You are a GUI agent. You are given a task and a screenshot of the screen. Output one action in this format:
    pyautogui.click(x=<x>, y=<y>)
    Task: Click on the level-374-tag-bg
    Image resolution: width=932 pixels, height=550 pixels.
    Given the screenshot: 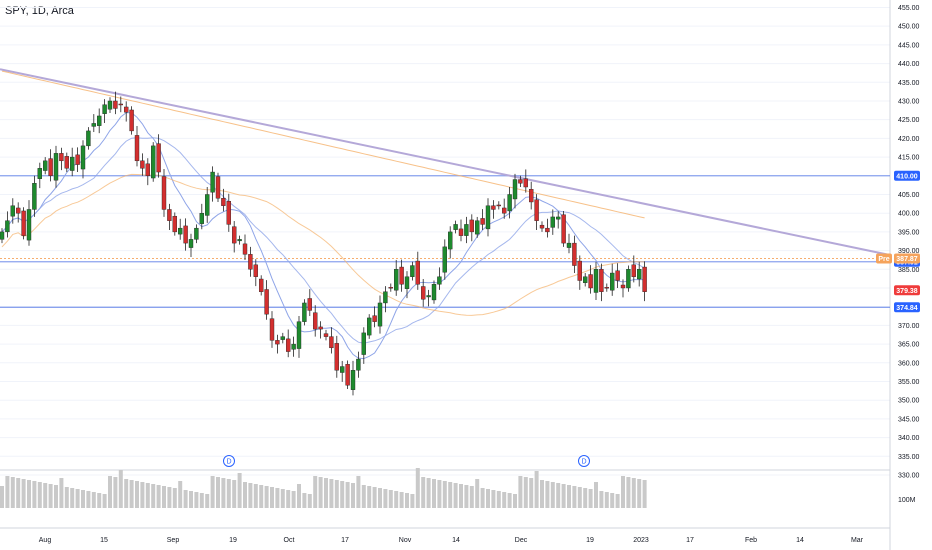 What is the action you would take?
    pyautogui.click(x=907, y=307)
    